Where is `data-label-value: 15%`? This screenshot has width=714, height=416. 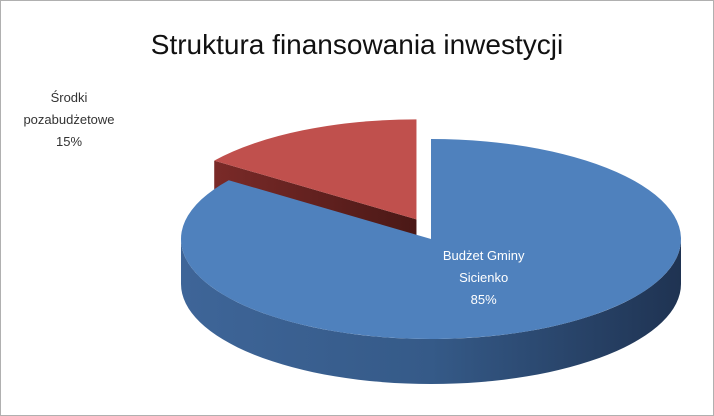 data-label-value: 15% is located at coordinates (69, 141).